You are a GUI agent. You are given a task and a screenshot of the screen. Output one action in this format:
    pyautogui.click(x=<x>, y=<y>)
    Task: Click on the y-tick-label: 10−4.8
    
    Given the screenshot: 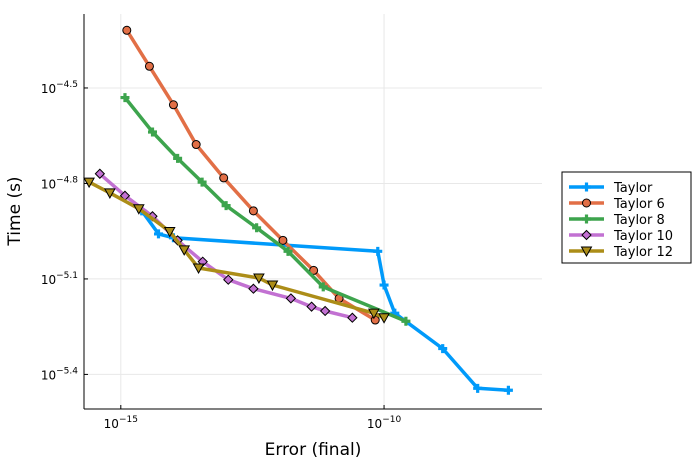 What is the action you would take?
    pyautogui.click(x=59, y=183)
    